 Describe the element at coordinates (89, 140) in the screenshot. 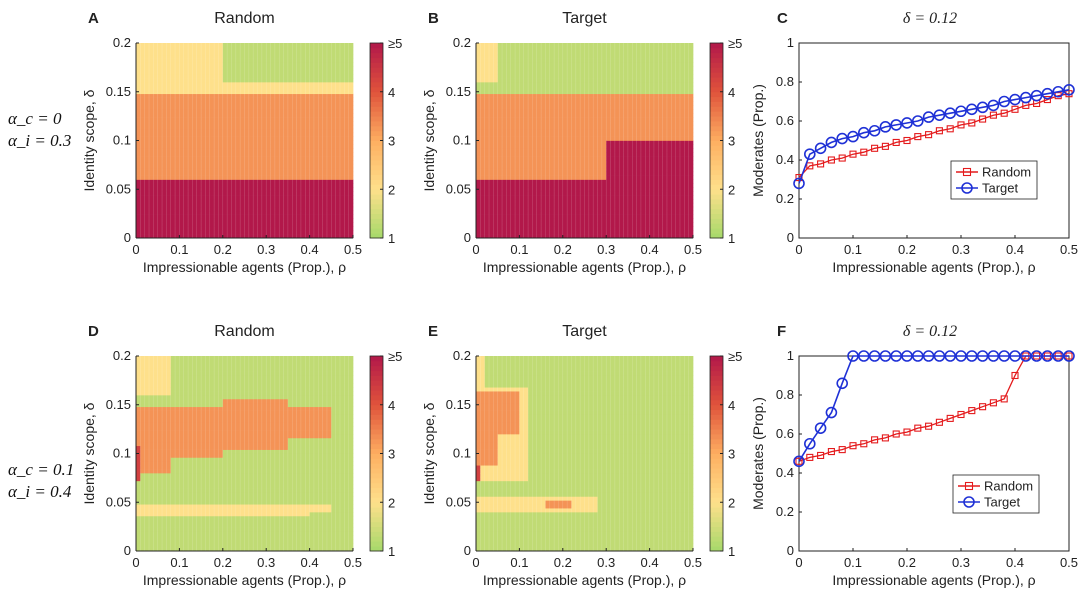

I see `y-axis-label: Identity scope, δ` at that location.